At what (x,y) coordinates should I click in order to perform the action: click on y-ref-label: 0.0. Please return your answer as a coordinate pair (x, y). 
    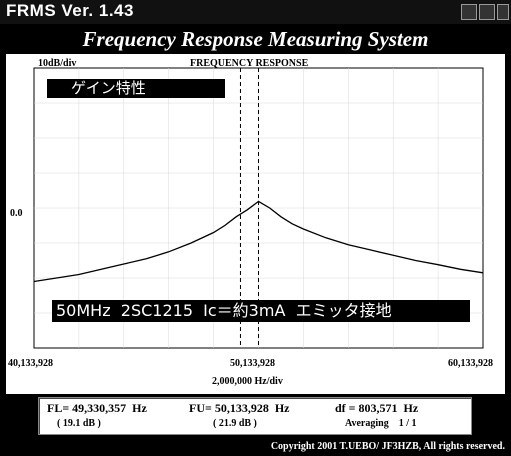
    Looking at the image, I should click on (16, 213).